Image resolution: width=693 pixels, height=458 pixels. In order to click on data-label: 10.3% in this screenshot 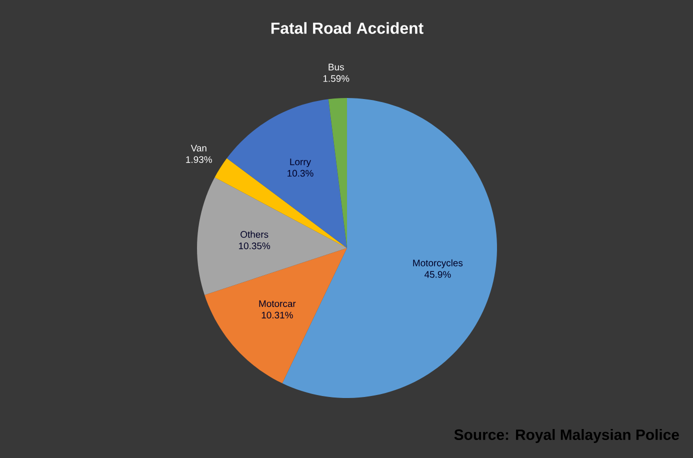, I will do `click(301, 173)`.